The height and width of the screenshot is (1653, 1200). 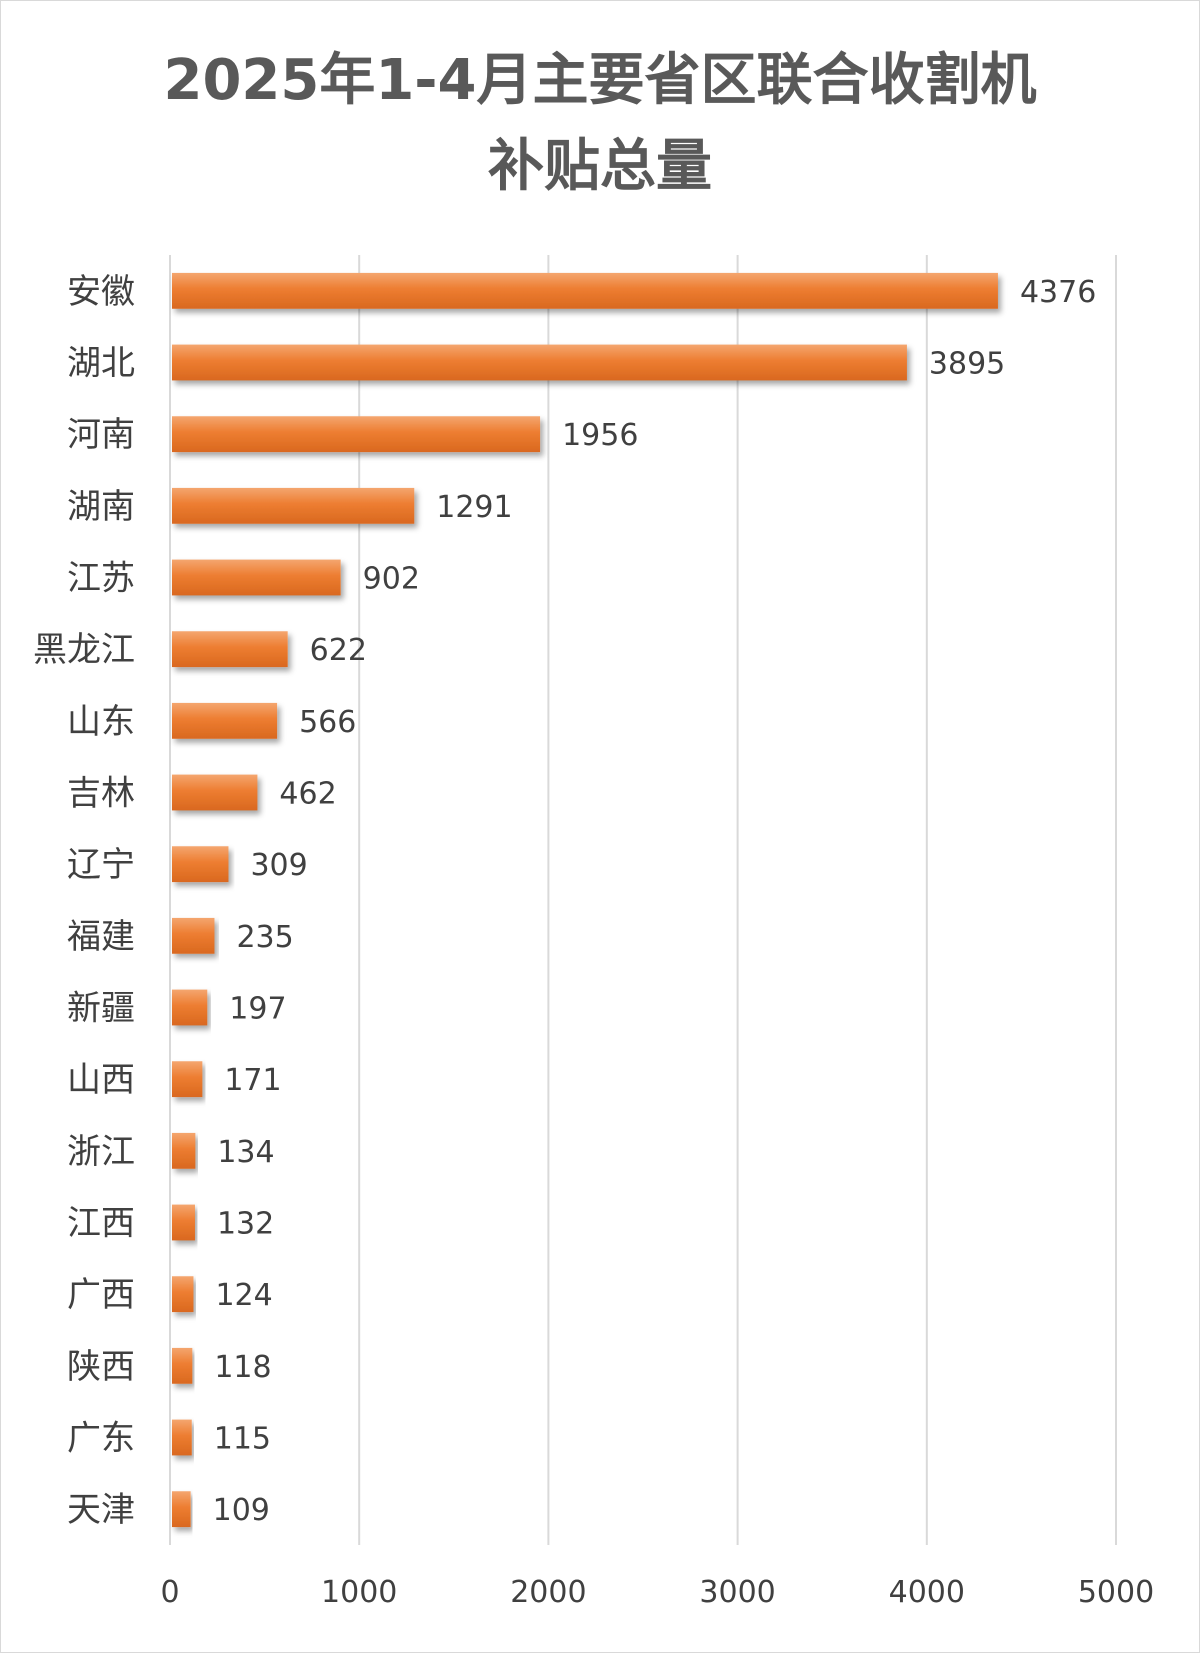 I want to click on data-label: 109, so click(x=241, y=1510).